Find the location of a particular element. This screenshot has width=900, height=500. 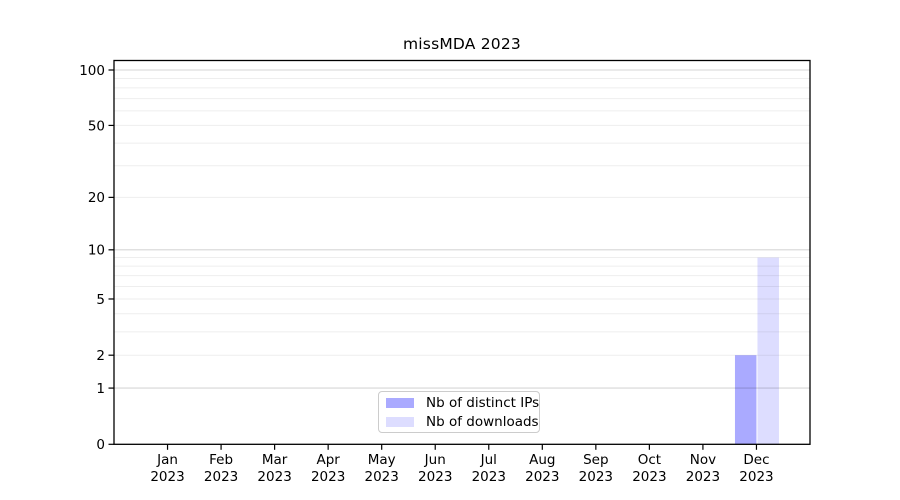

x-tick-label-month-Jan: Jan is located at coordinates (167, 460).